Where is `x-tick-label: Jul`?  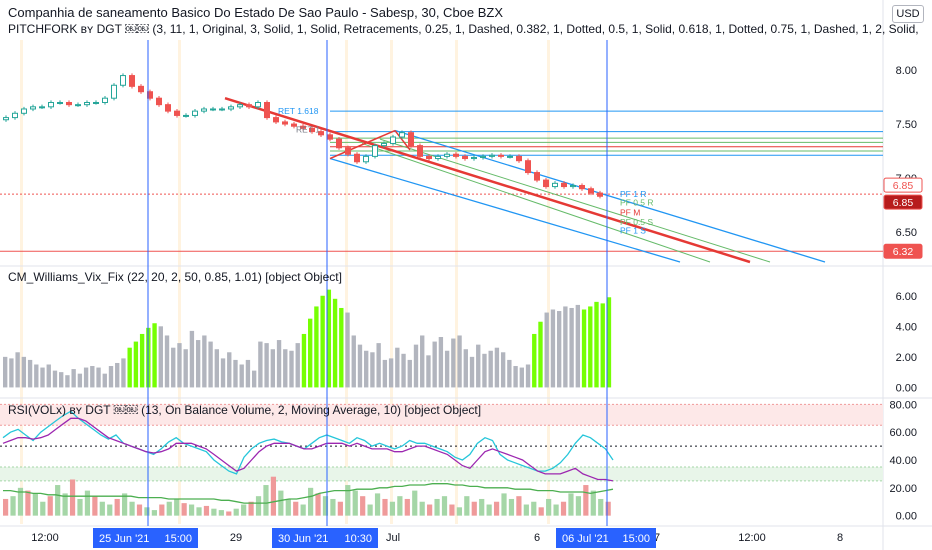 x-tick-label: Jul is located at coordinates (393, 538).